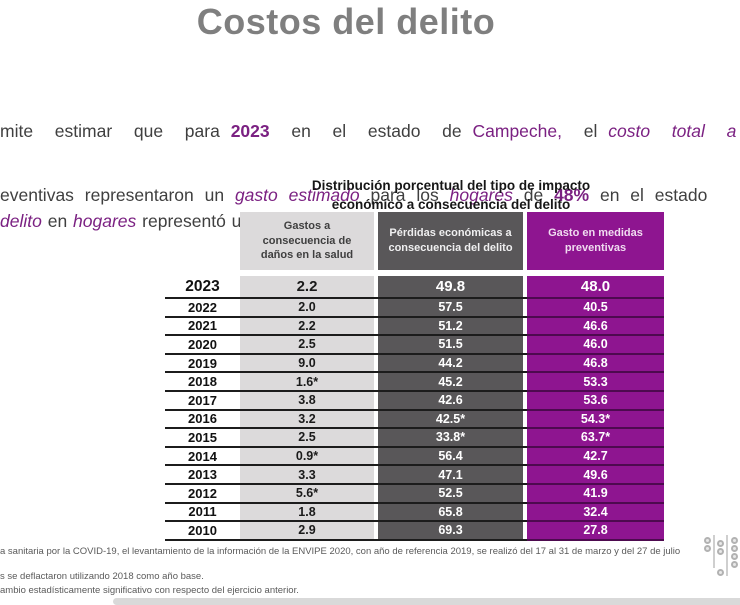  I want to click on table-row: 2019 9.0 44.2 46.8, so click(414, 364).